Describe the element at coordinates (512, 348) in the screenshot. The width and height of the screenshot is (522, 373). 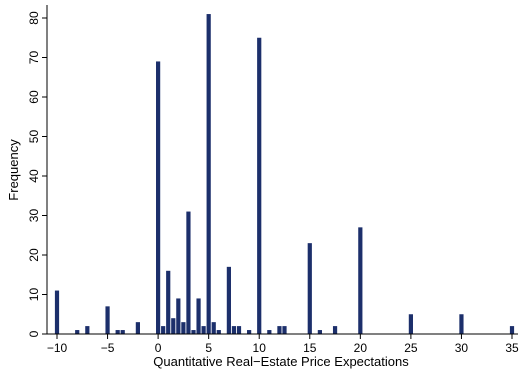
I see `x-tick-label: 35` at that location.